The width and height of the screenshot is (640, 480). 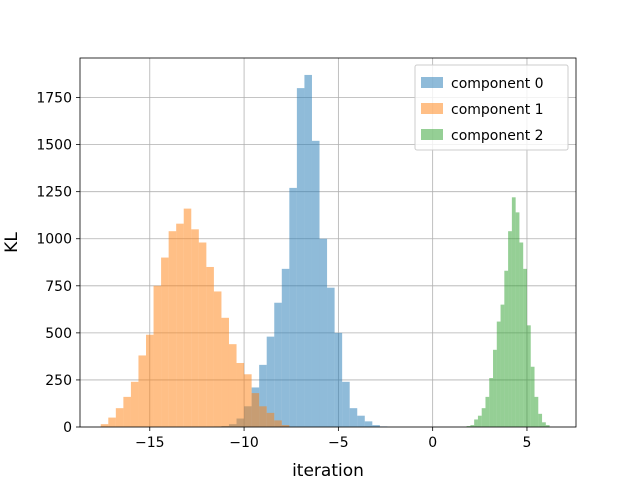 I want to click on y-tick-label: 750, so click(x=58, y=287).